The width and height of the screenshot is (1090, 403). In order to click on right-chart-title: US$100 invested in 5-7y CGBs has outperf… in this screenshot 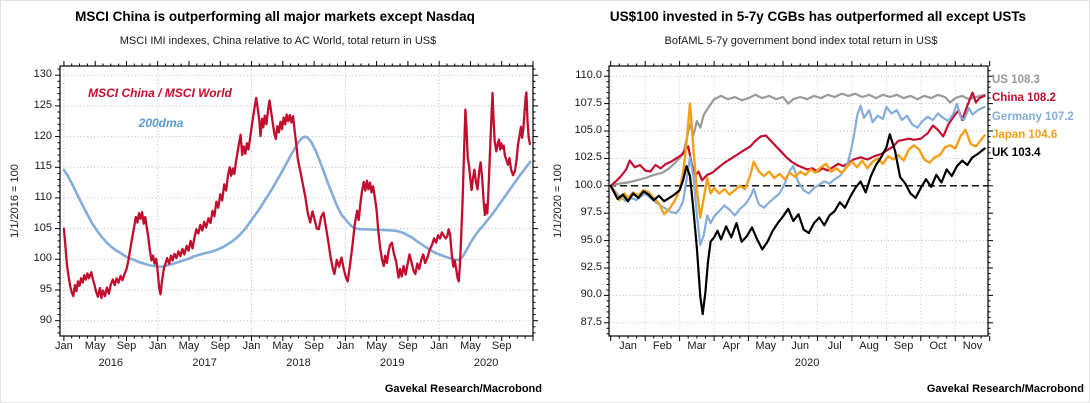, I will do `click(818, 16)`.